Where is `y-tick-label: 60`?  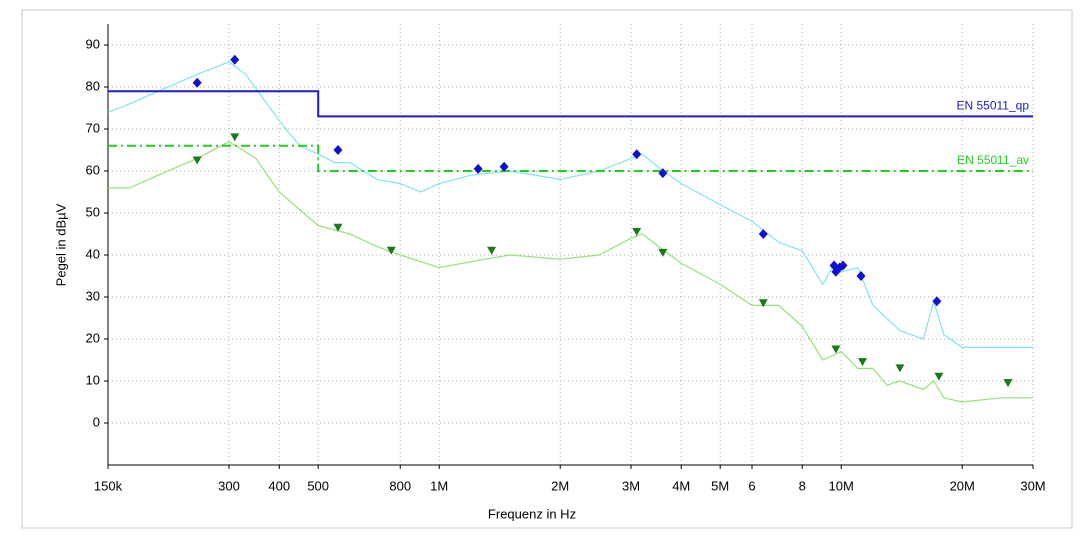 y-tick-label: 60 is located at coordinates (93, 169).